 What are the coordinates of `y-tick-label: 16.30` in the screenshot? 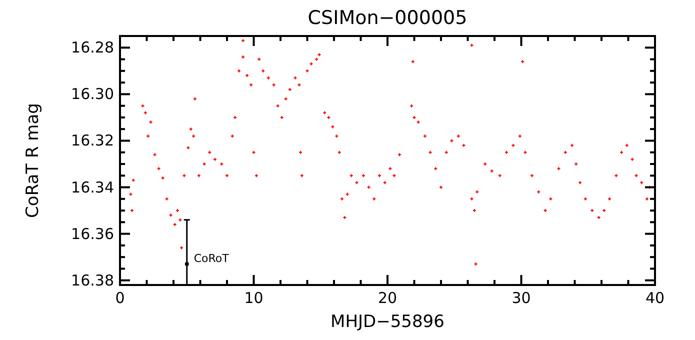 It's located at (92, 94).